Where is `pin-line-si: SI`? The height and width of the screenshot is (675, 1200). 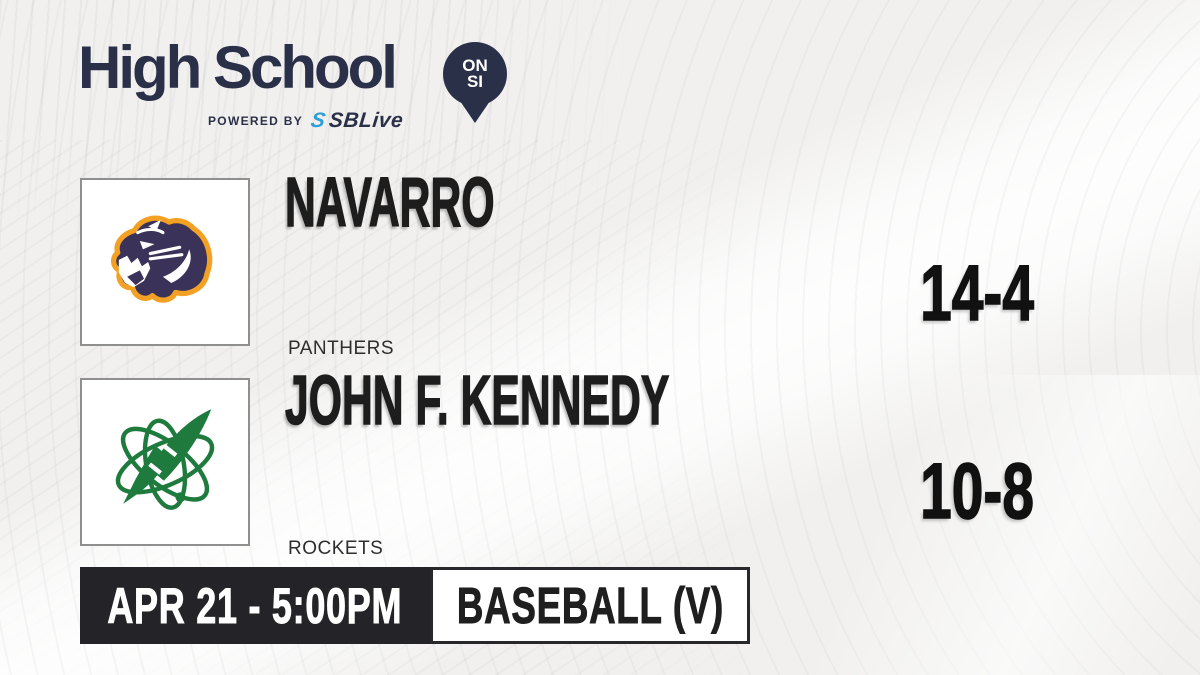 pin-line-si: SI is located at coordinates (475, 81).